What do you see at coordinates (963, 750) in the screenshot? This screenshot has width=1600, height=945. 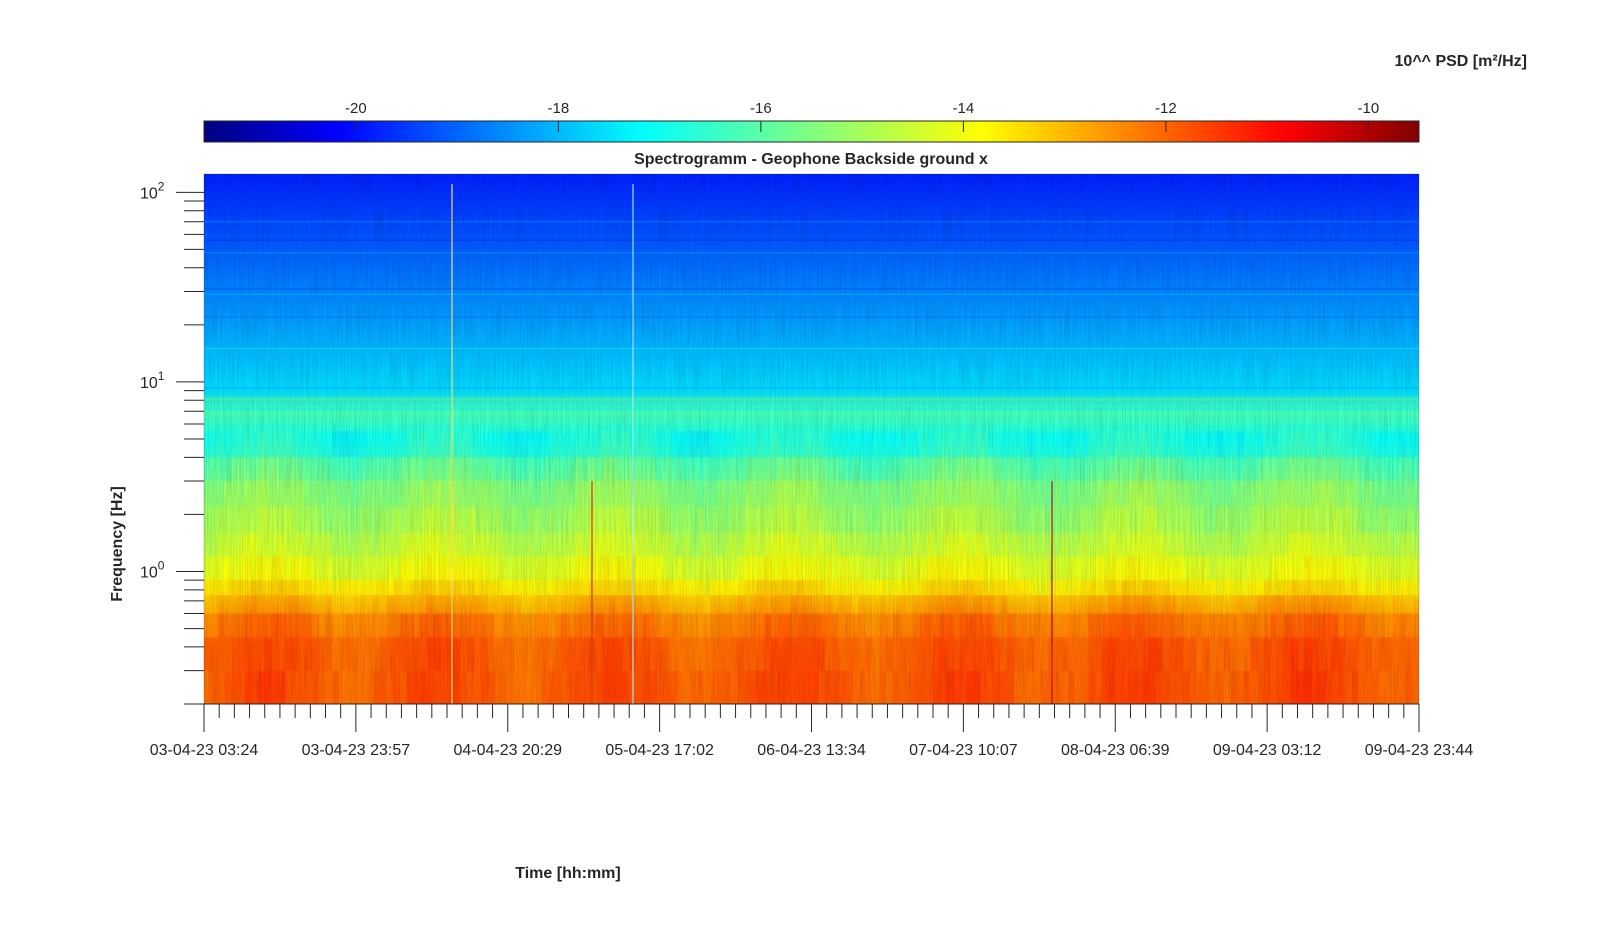 I see `x-tick-label: 07-04-23 10:07` at bounding box center [963, 750].